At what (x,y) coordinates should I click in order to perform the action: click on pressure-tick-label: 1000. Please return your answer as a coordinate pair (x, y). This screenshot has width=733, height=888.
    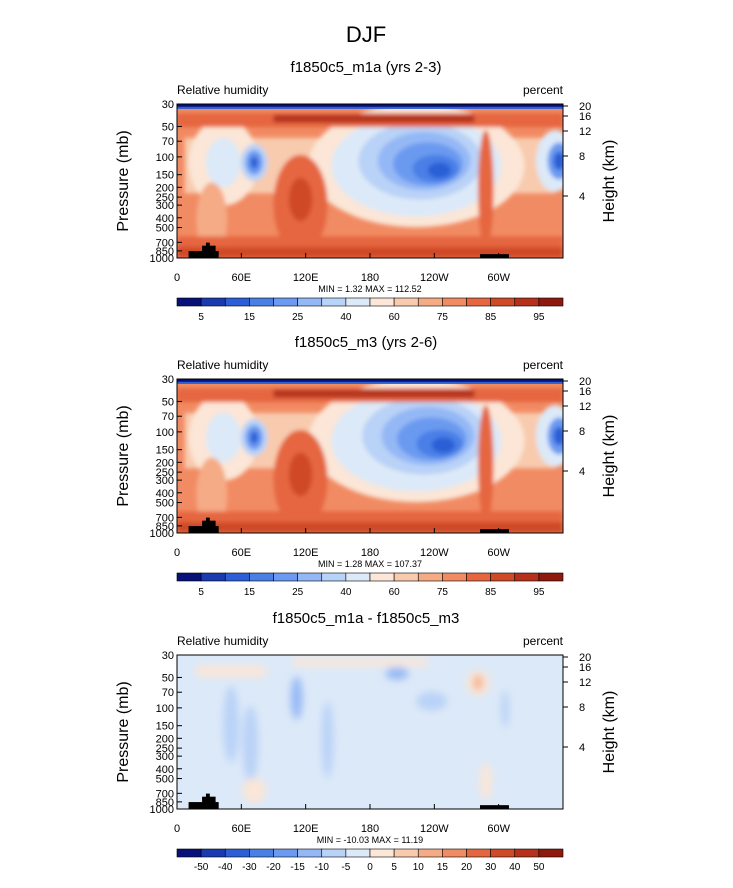
    Looking at the image, I should click on (162, 259).